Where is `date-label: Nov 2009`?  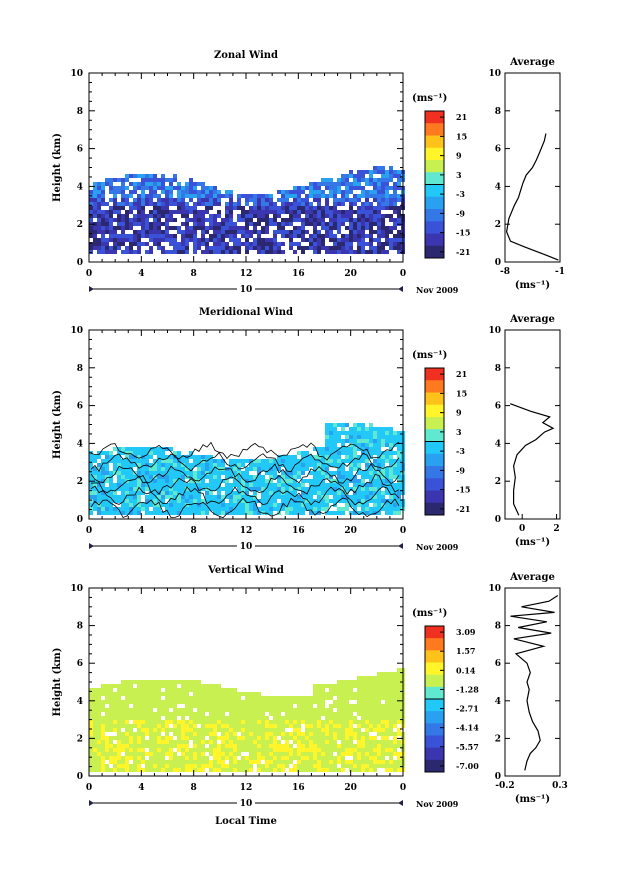 date-label: Nov 2009 is located at coordinates (437, 804).